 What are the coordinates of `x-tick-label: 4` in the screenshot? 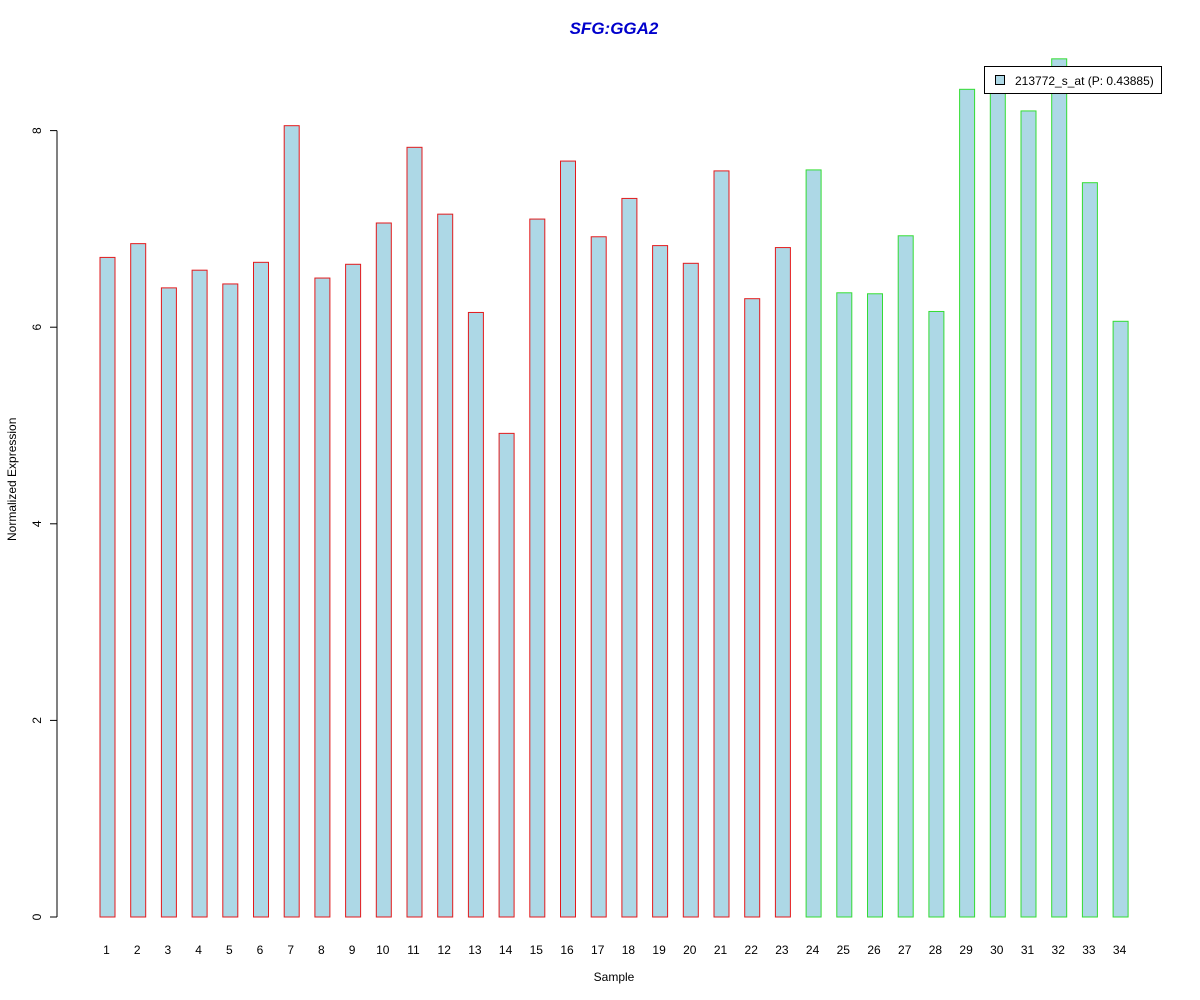 It's located at (198, 950).